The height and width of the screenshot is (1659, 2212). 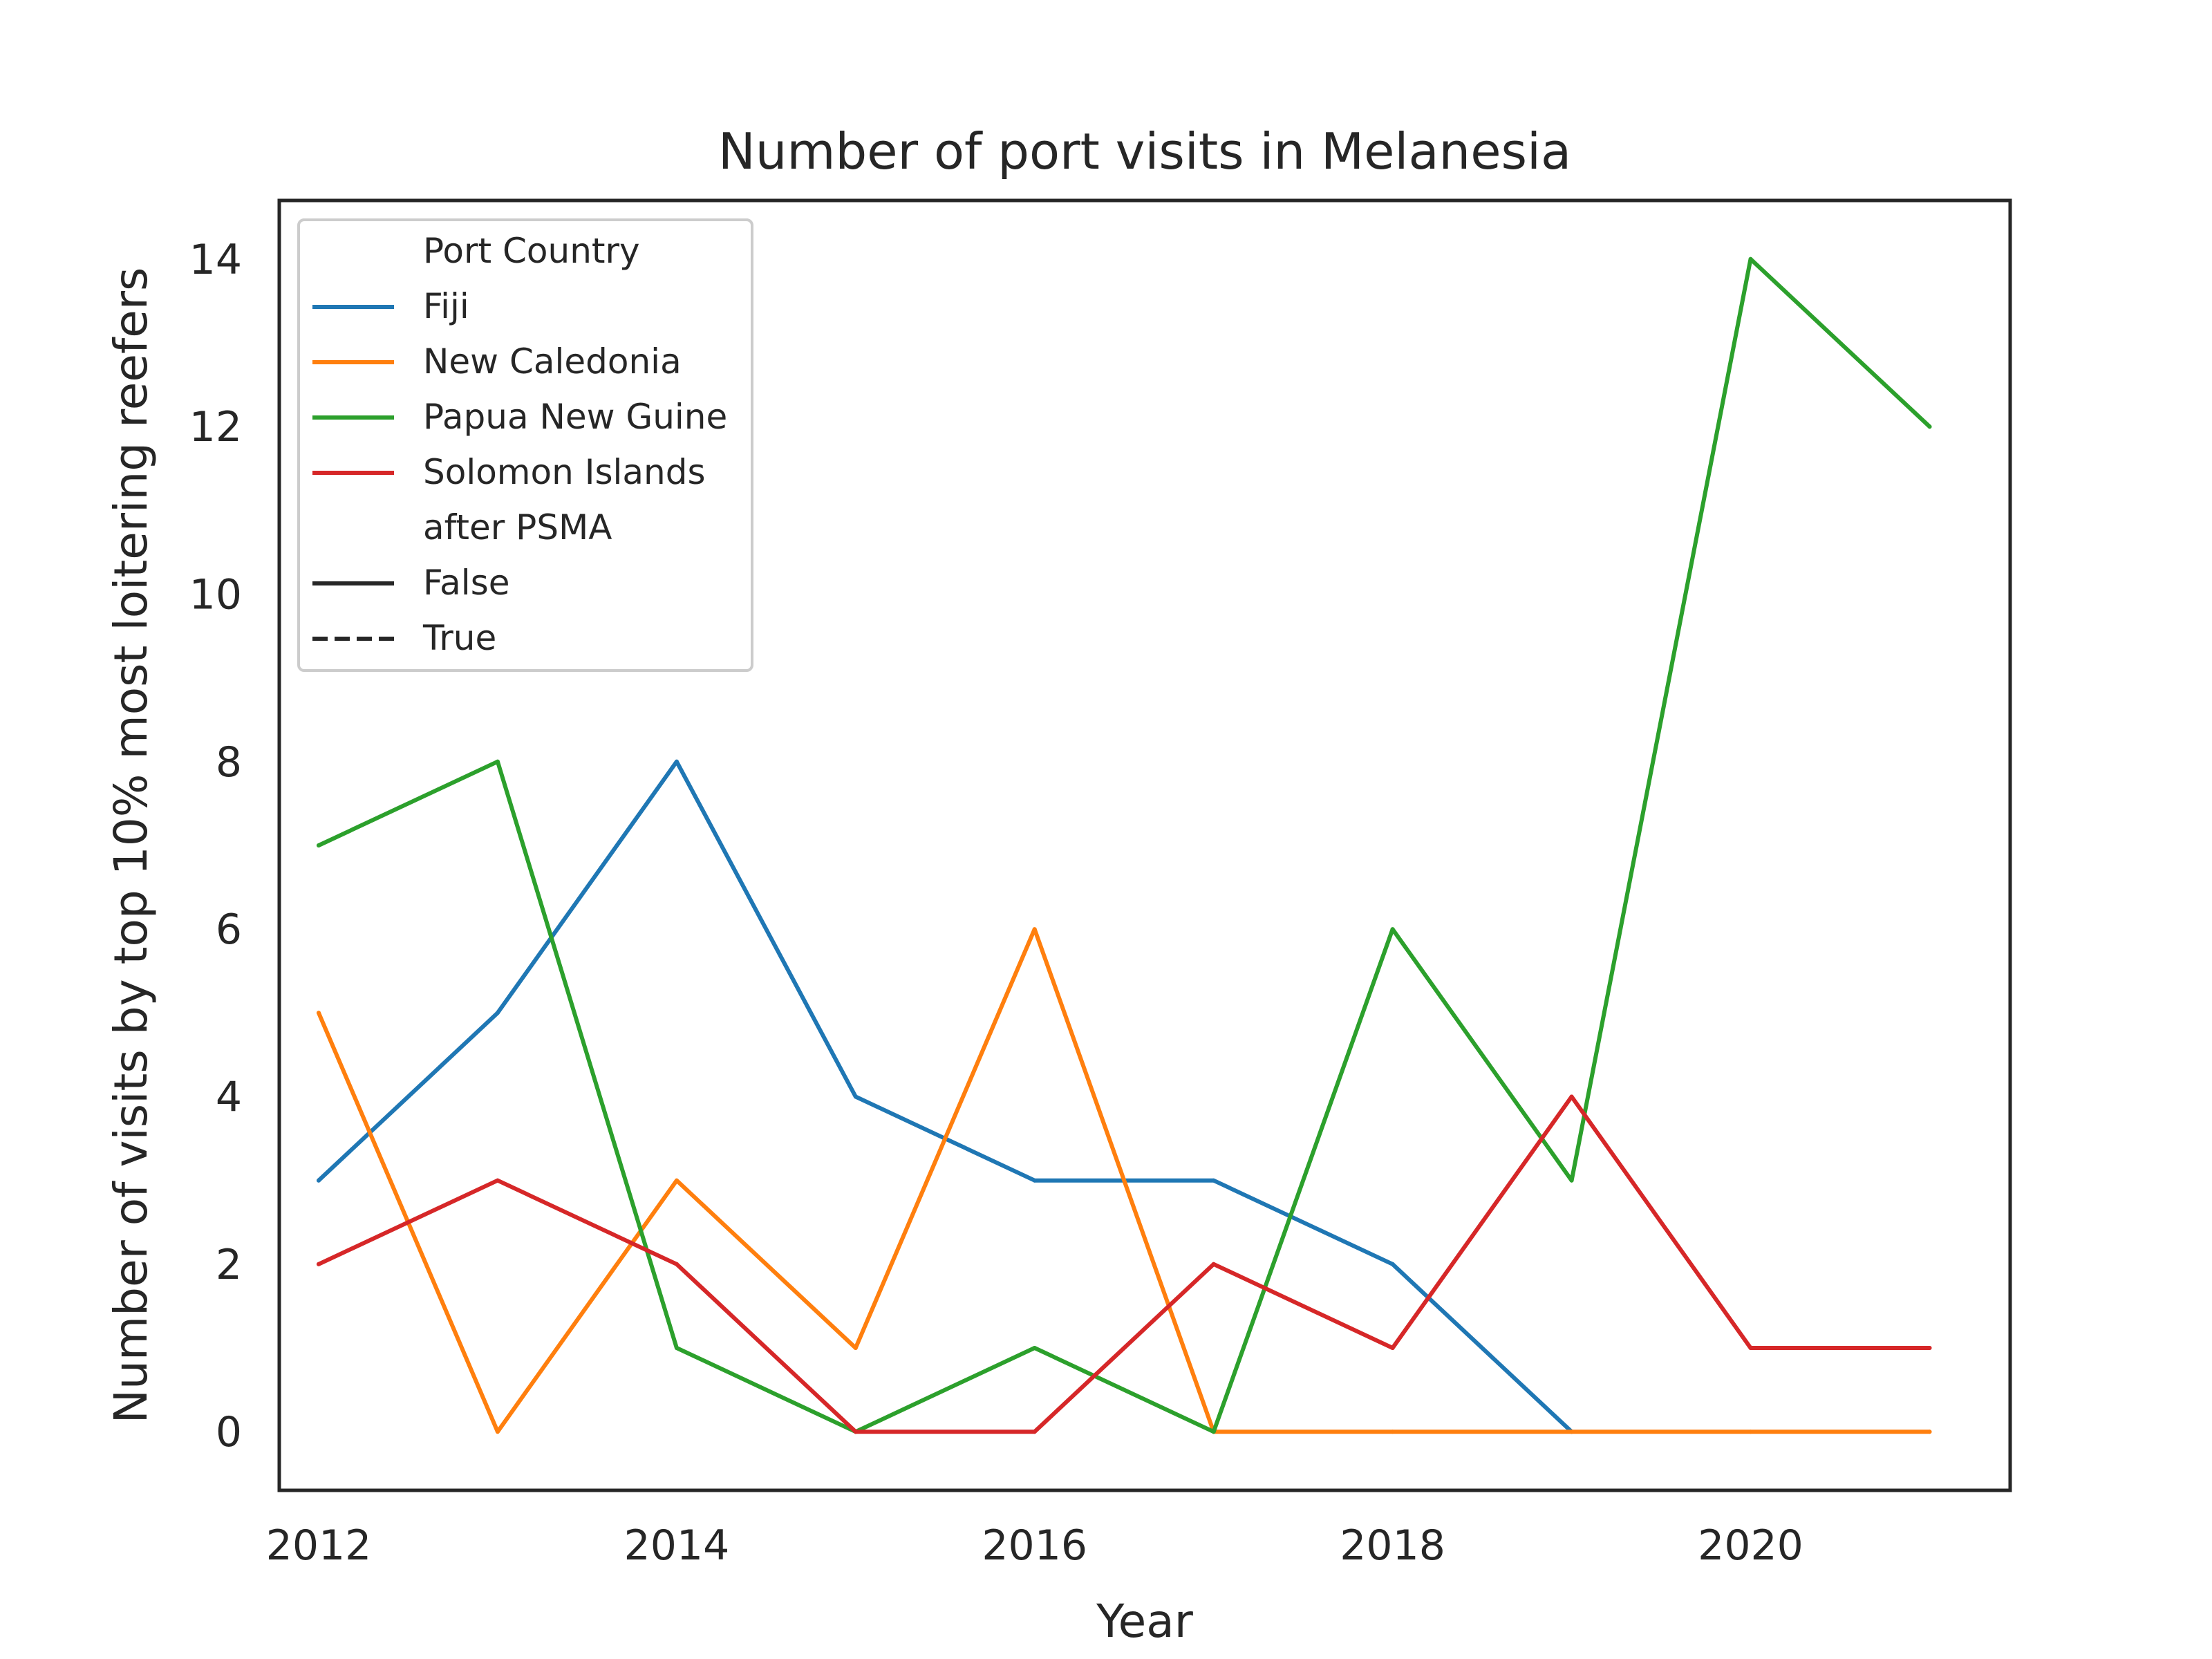 I want to click on data-point-papua-new-guine-2021, so click(x=1929, y=426).